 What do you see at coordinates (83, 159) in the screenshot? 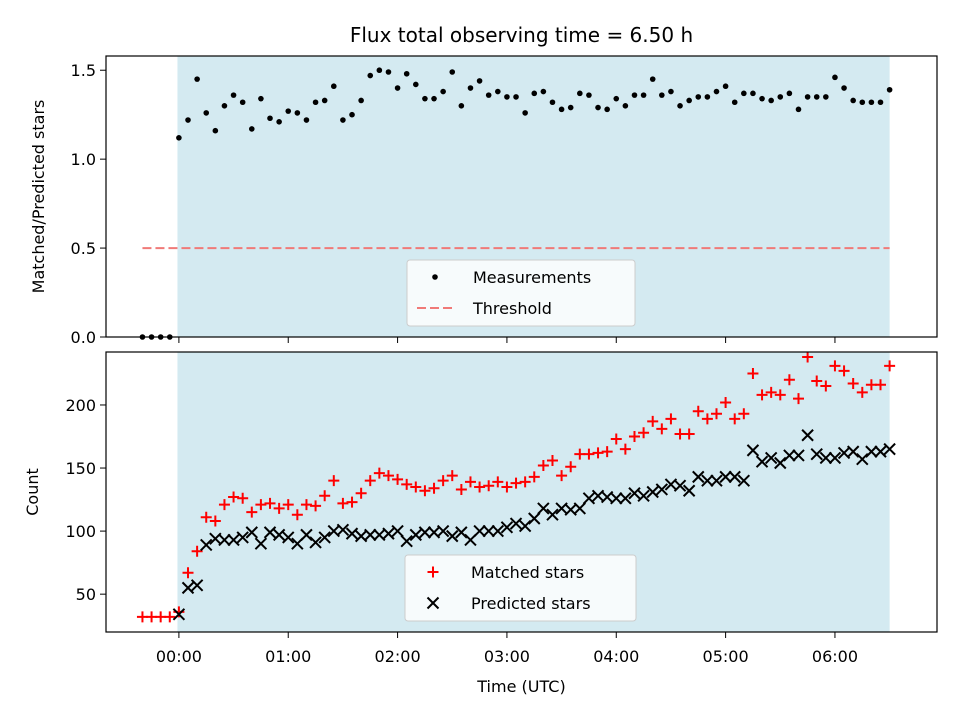
I see `y-tick-label: 1.0` at bounding box center [83, 159].